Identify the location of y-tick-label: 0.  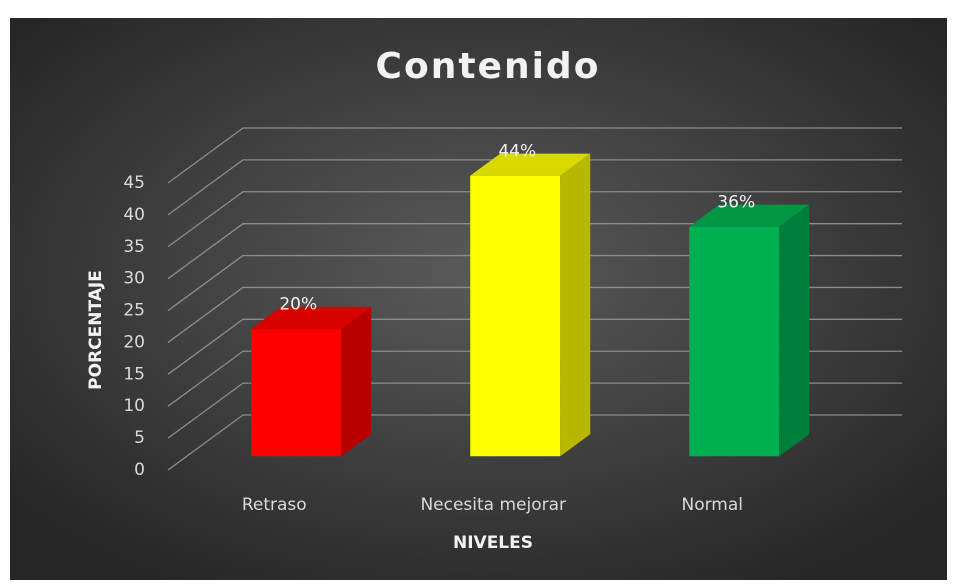
(139, 470).